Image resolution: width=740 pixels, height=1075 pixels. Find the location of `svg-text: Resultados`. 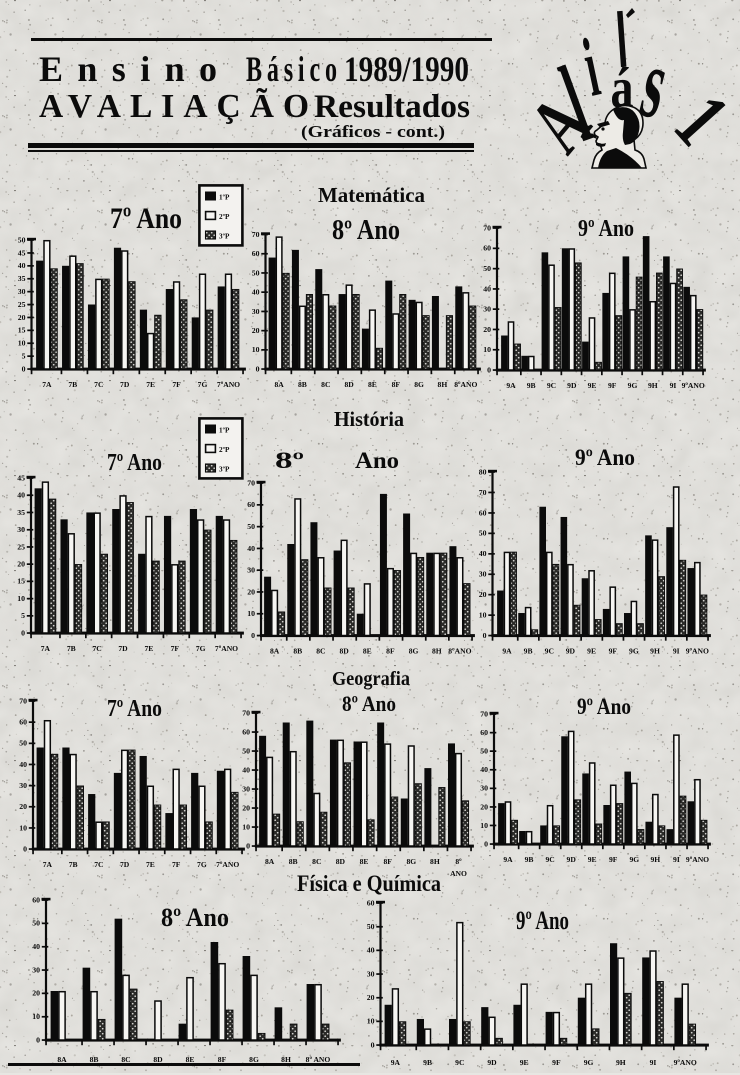

svg-text: Resultados is located at coordinates (392, 107).